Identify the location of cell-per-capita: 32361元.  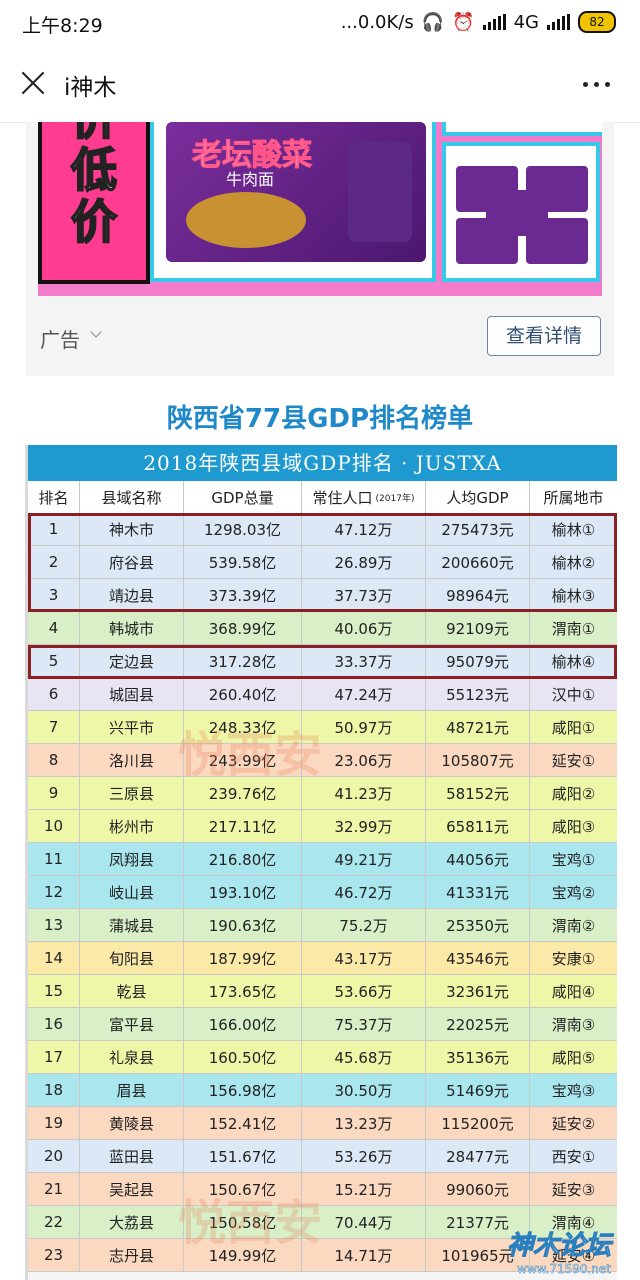
(478, 991).